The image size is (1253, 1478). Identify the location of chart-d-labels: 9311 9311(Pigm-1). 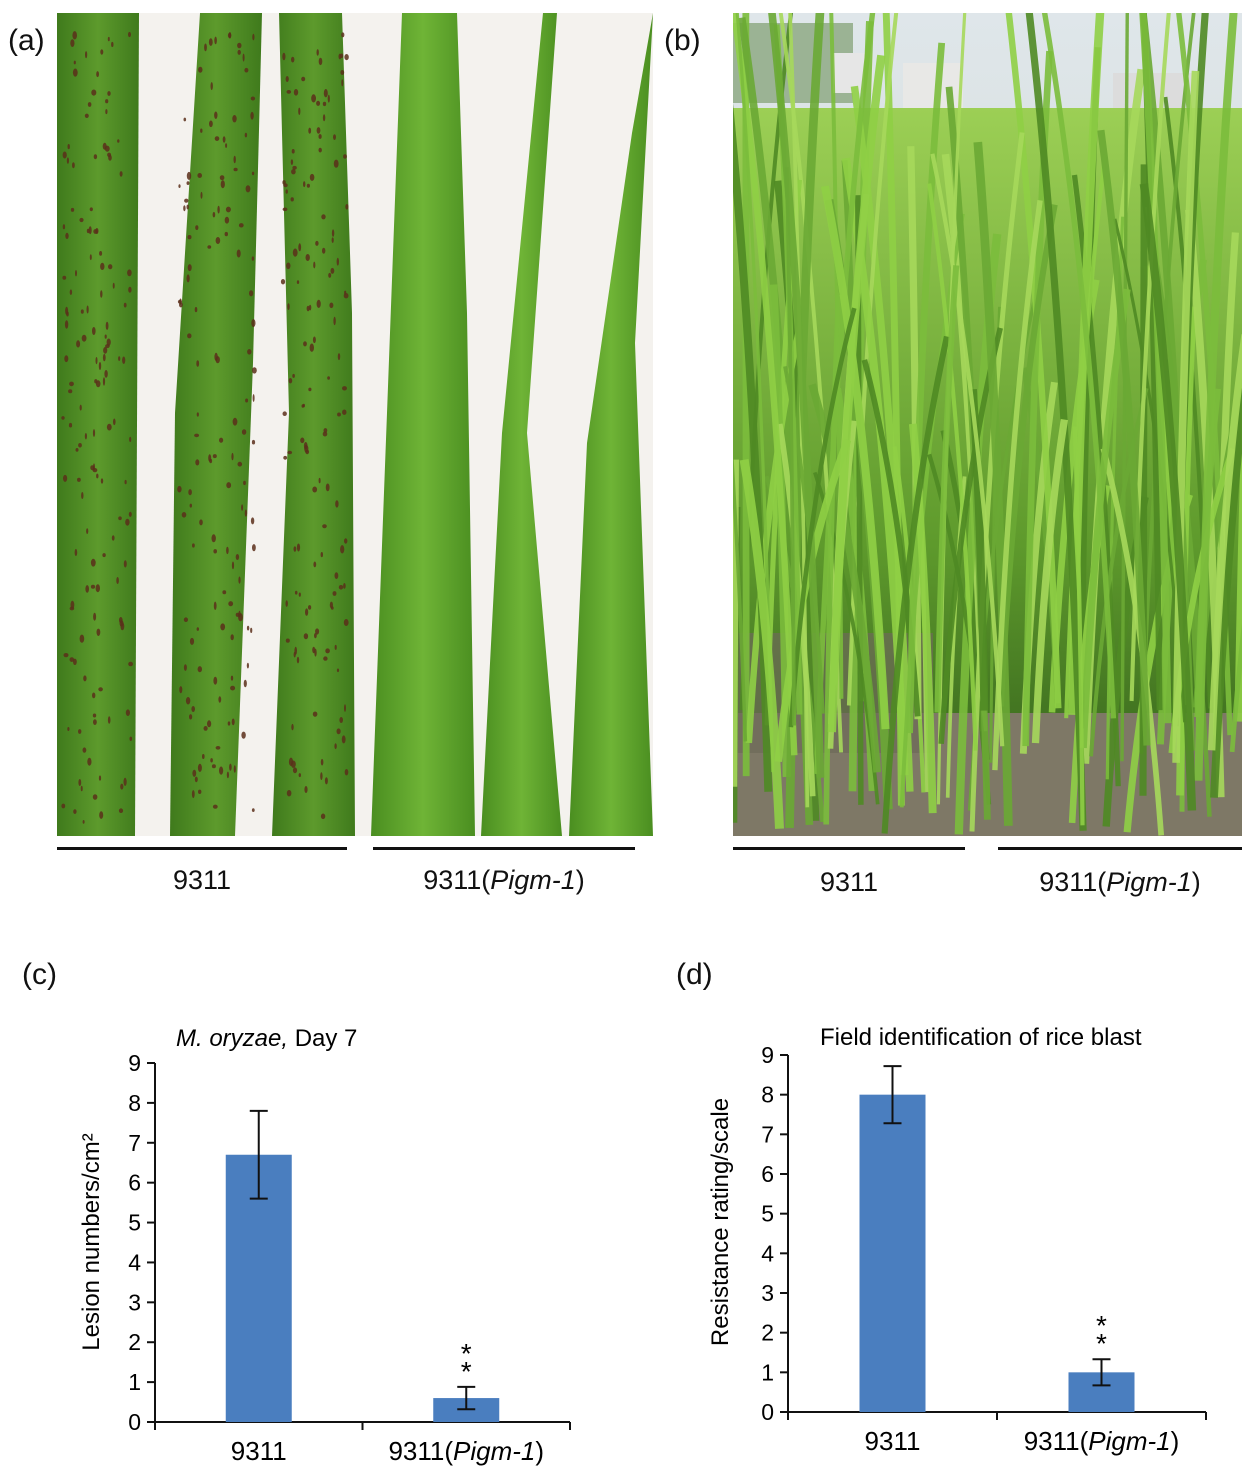
(1022, 1441).